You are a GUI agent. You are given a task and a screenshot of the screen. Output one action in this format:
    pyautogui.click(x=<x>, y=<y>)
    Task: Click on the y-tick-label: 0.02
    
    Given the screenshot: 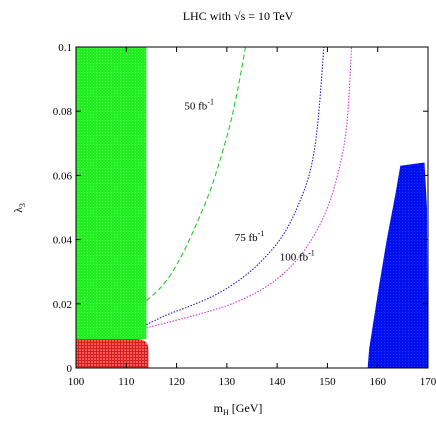 What is the action you would take?
    pyautogui.click(x=62, y=305)
    